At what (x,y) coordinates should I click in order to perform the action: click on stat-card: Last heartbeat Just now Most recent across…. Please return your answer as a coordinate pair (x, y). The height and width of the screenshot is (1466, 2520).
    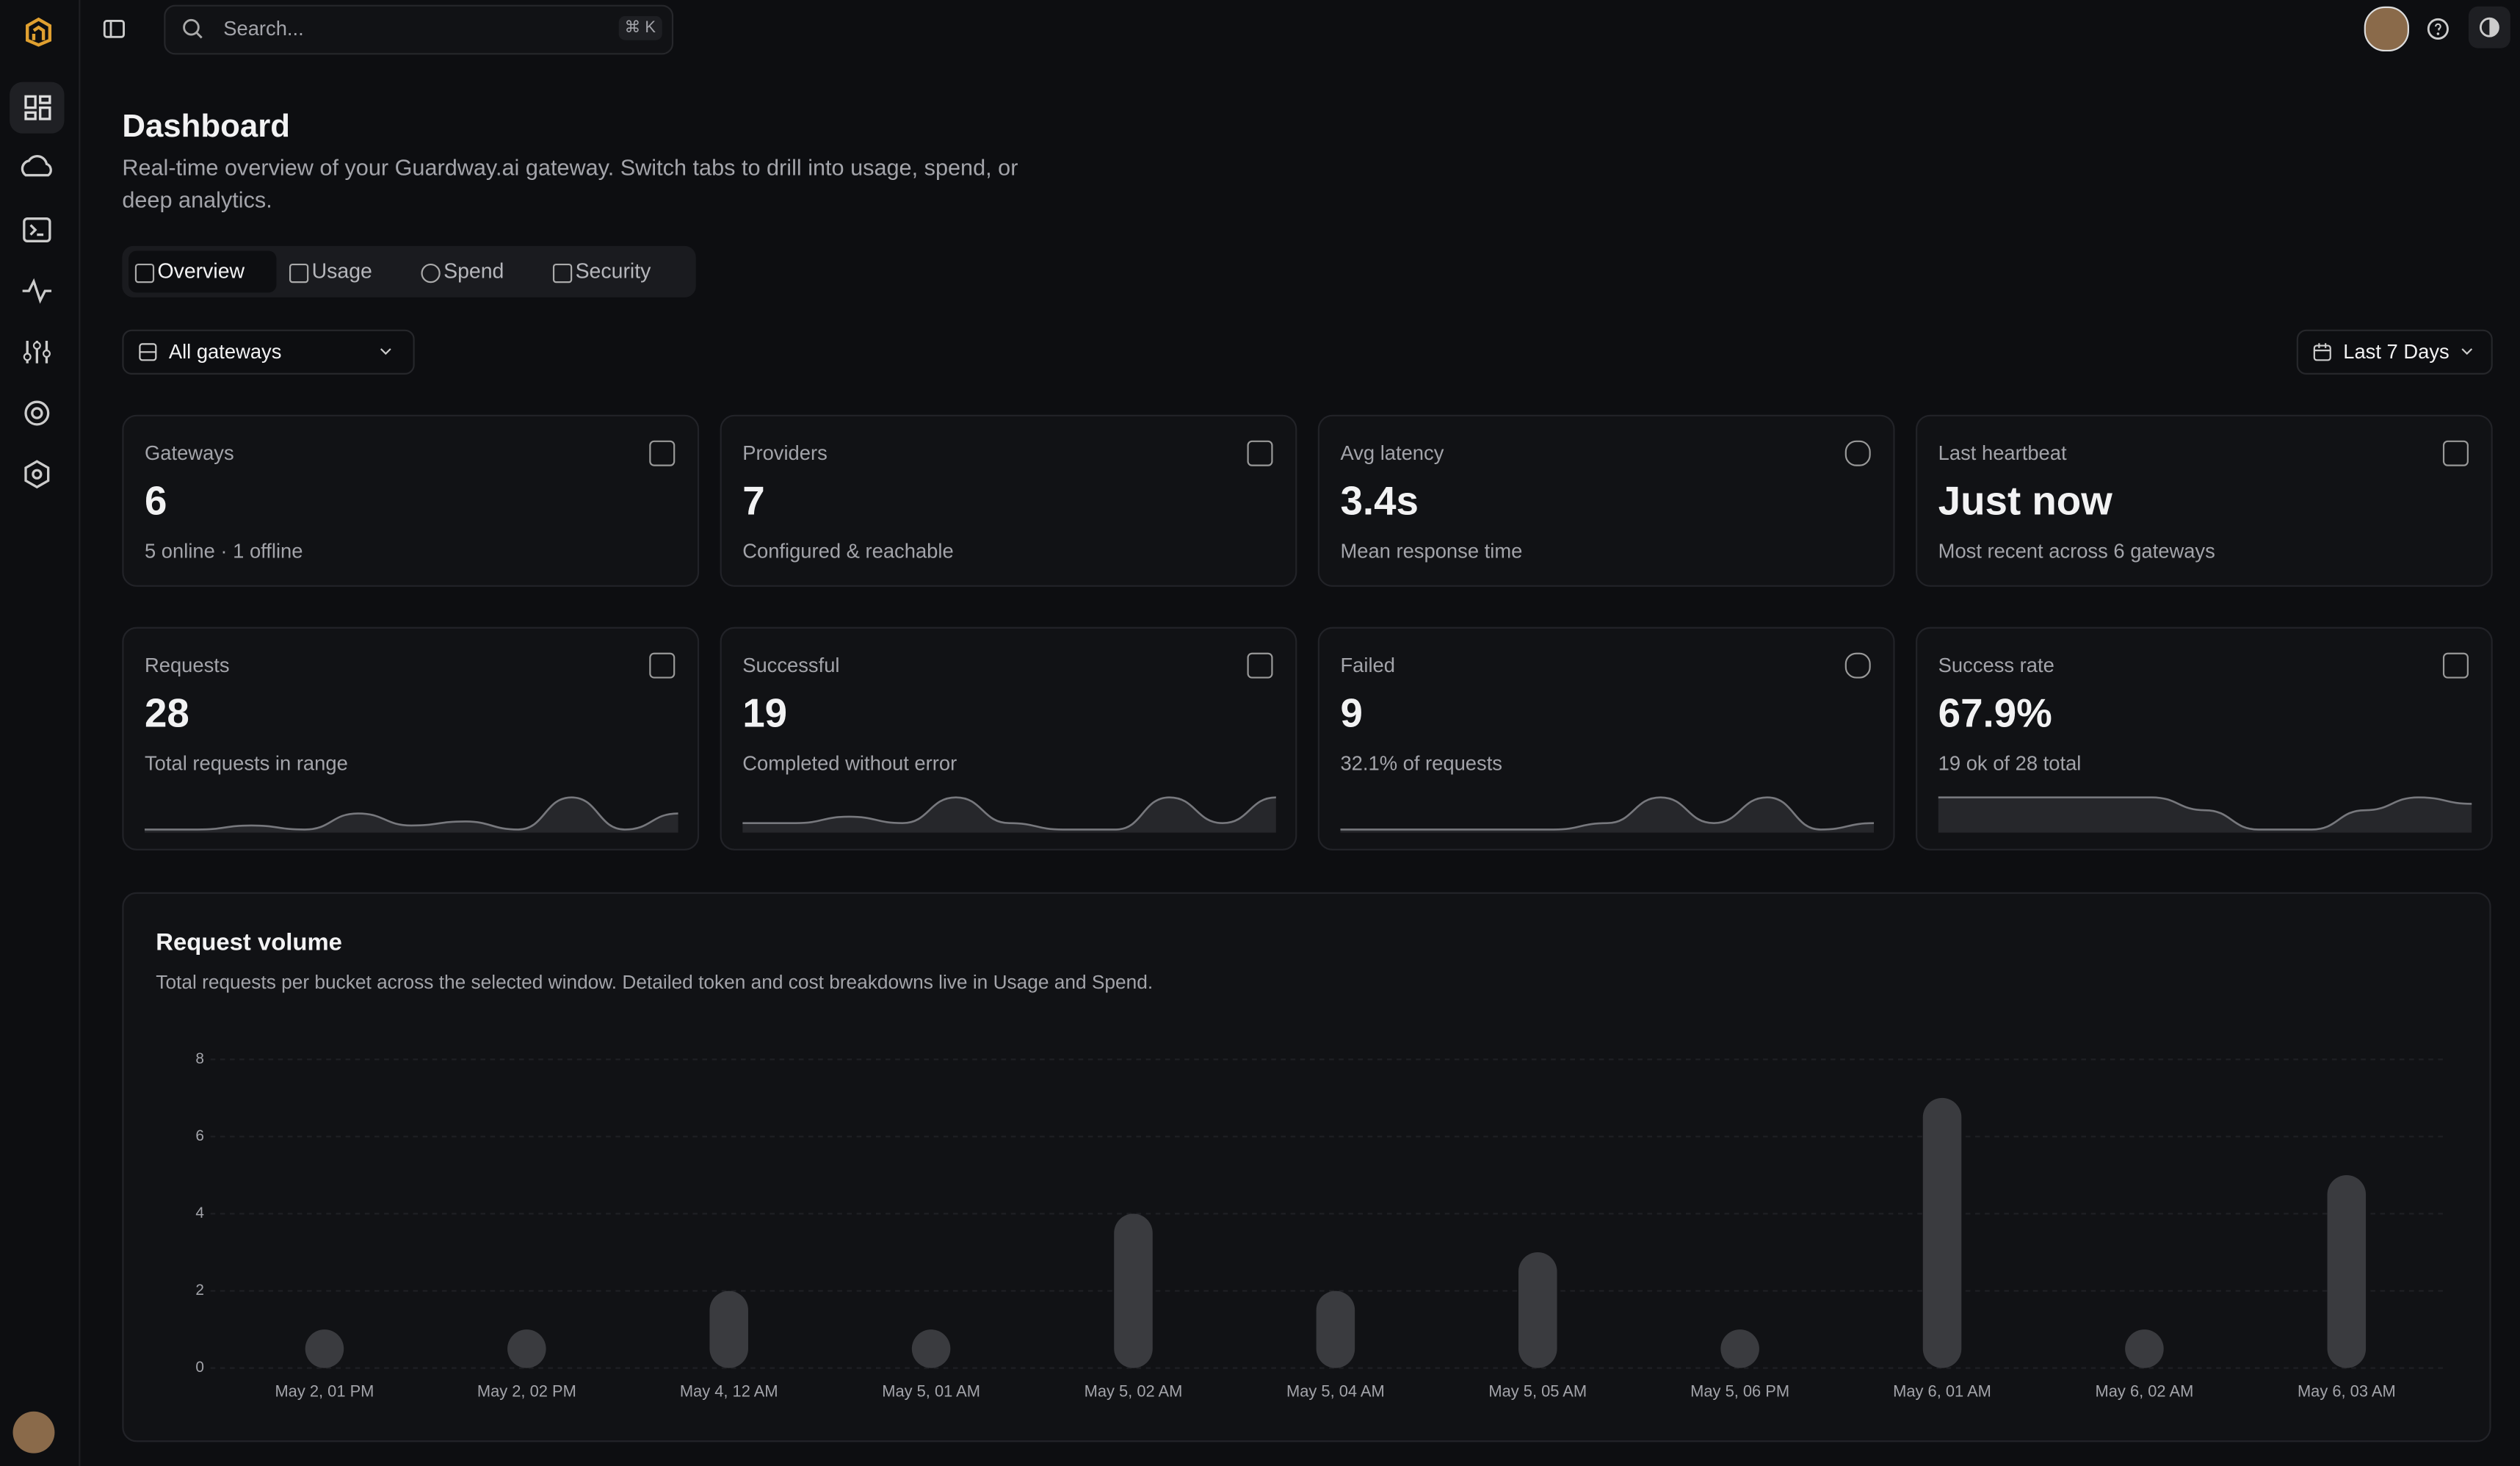
    Looking at the image, I should click on (2204, 500).